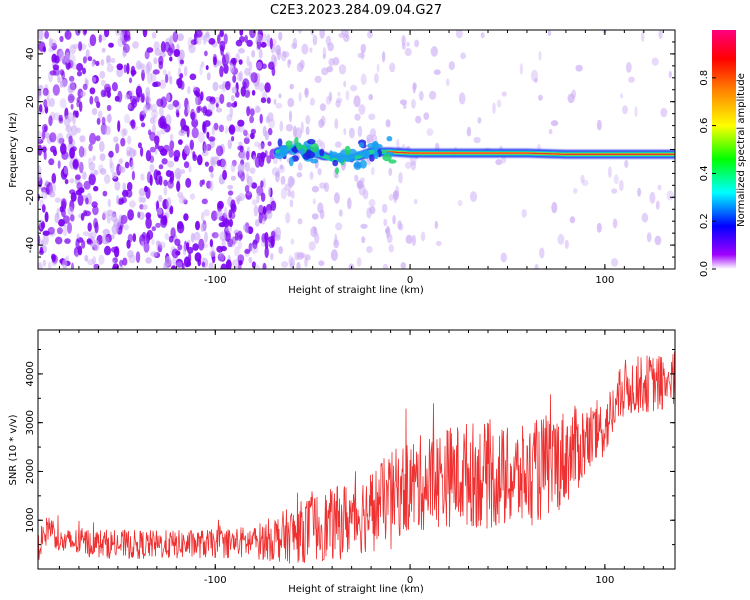  I want to click on colorbar-tick-label: 0.4, so click(704, 173).